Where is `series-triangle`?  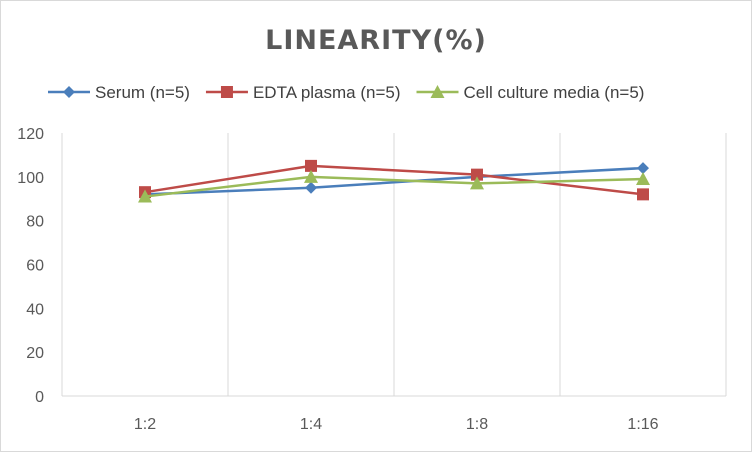 series-triangle is located at coordinates (394, 186).